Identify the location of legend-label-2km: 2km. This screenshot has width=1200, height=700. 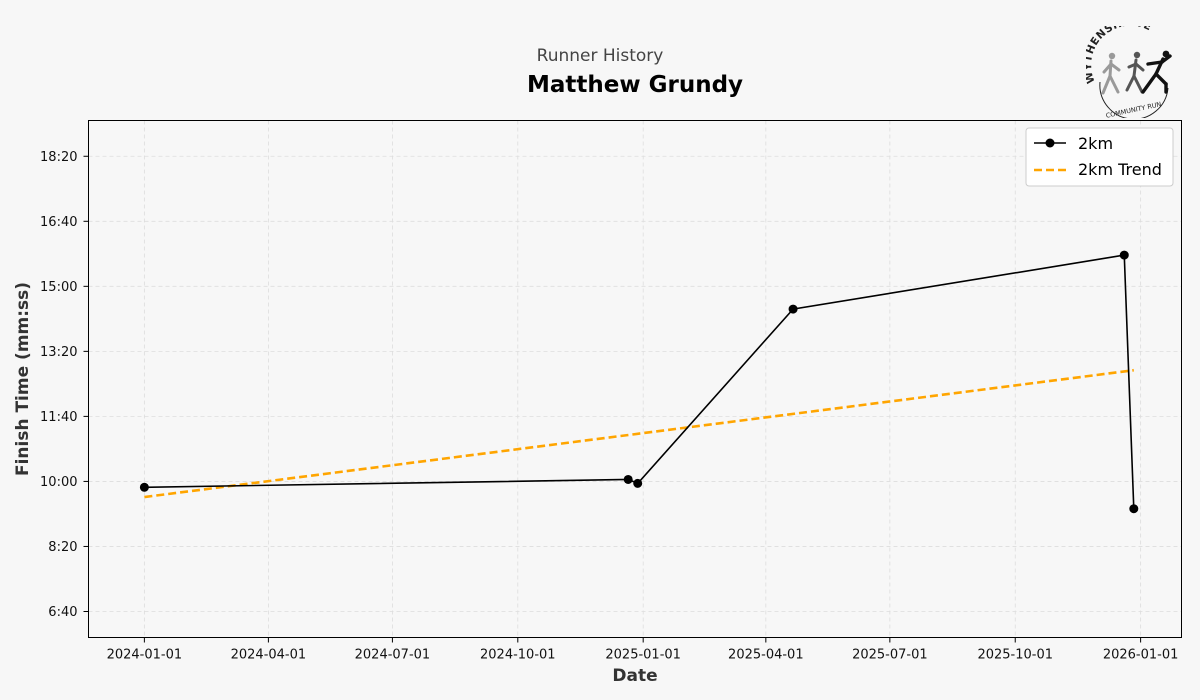
(1095, 143).